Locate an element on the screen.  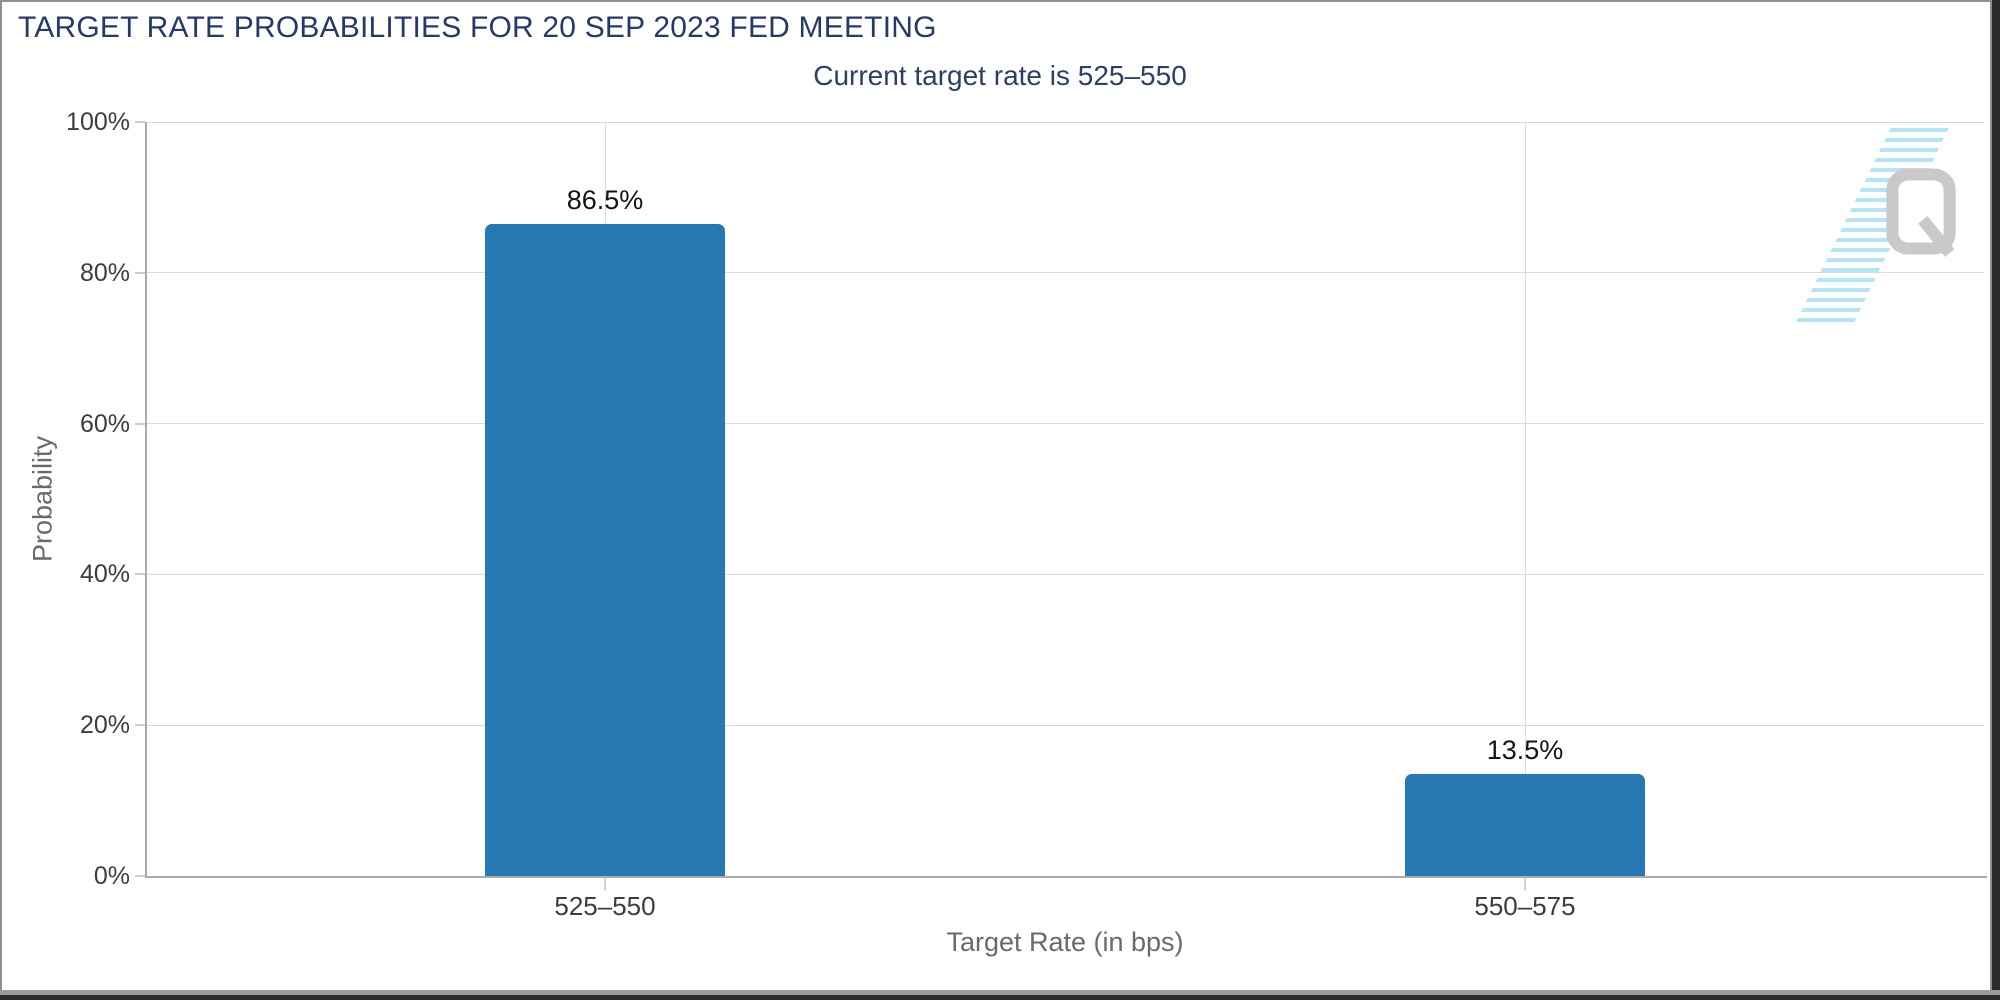
x-axis-tick-label: 550–575 is located at coordinates (1525, 906).